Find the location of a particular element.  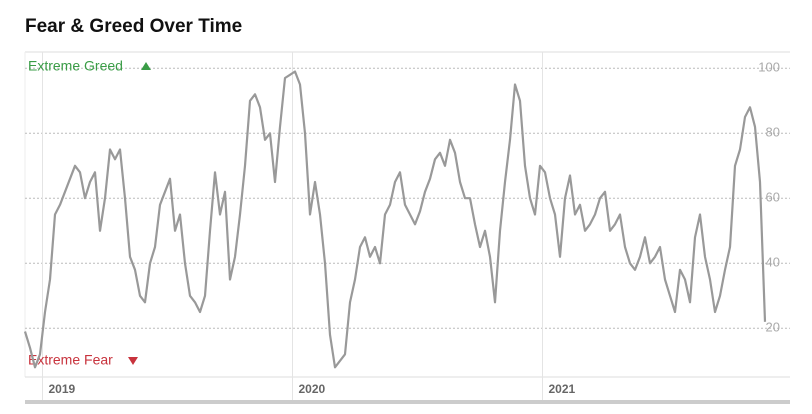

y-tick-label: 20 is located at coordinates (773, 327).